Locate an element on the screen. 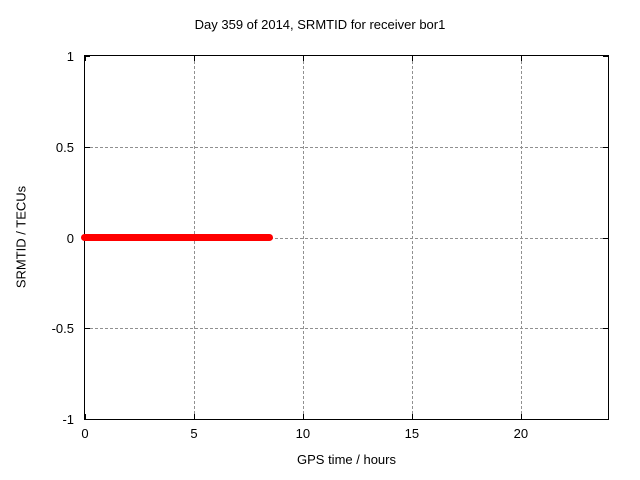 Image resolution: width=640 pixels, height=480 pixels. x-tick-label: 15 is located at coordinates (412, 433).